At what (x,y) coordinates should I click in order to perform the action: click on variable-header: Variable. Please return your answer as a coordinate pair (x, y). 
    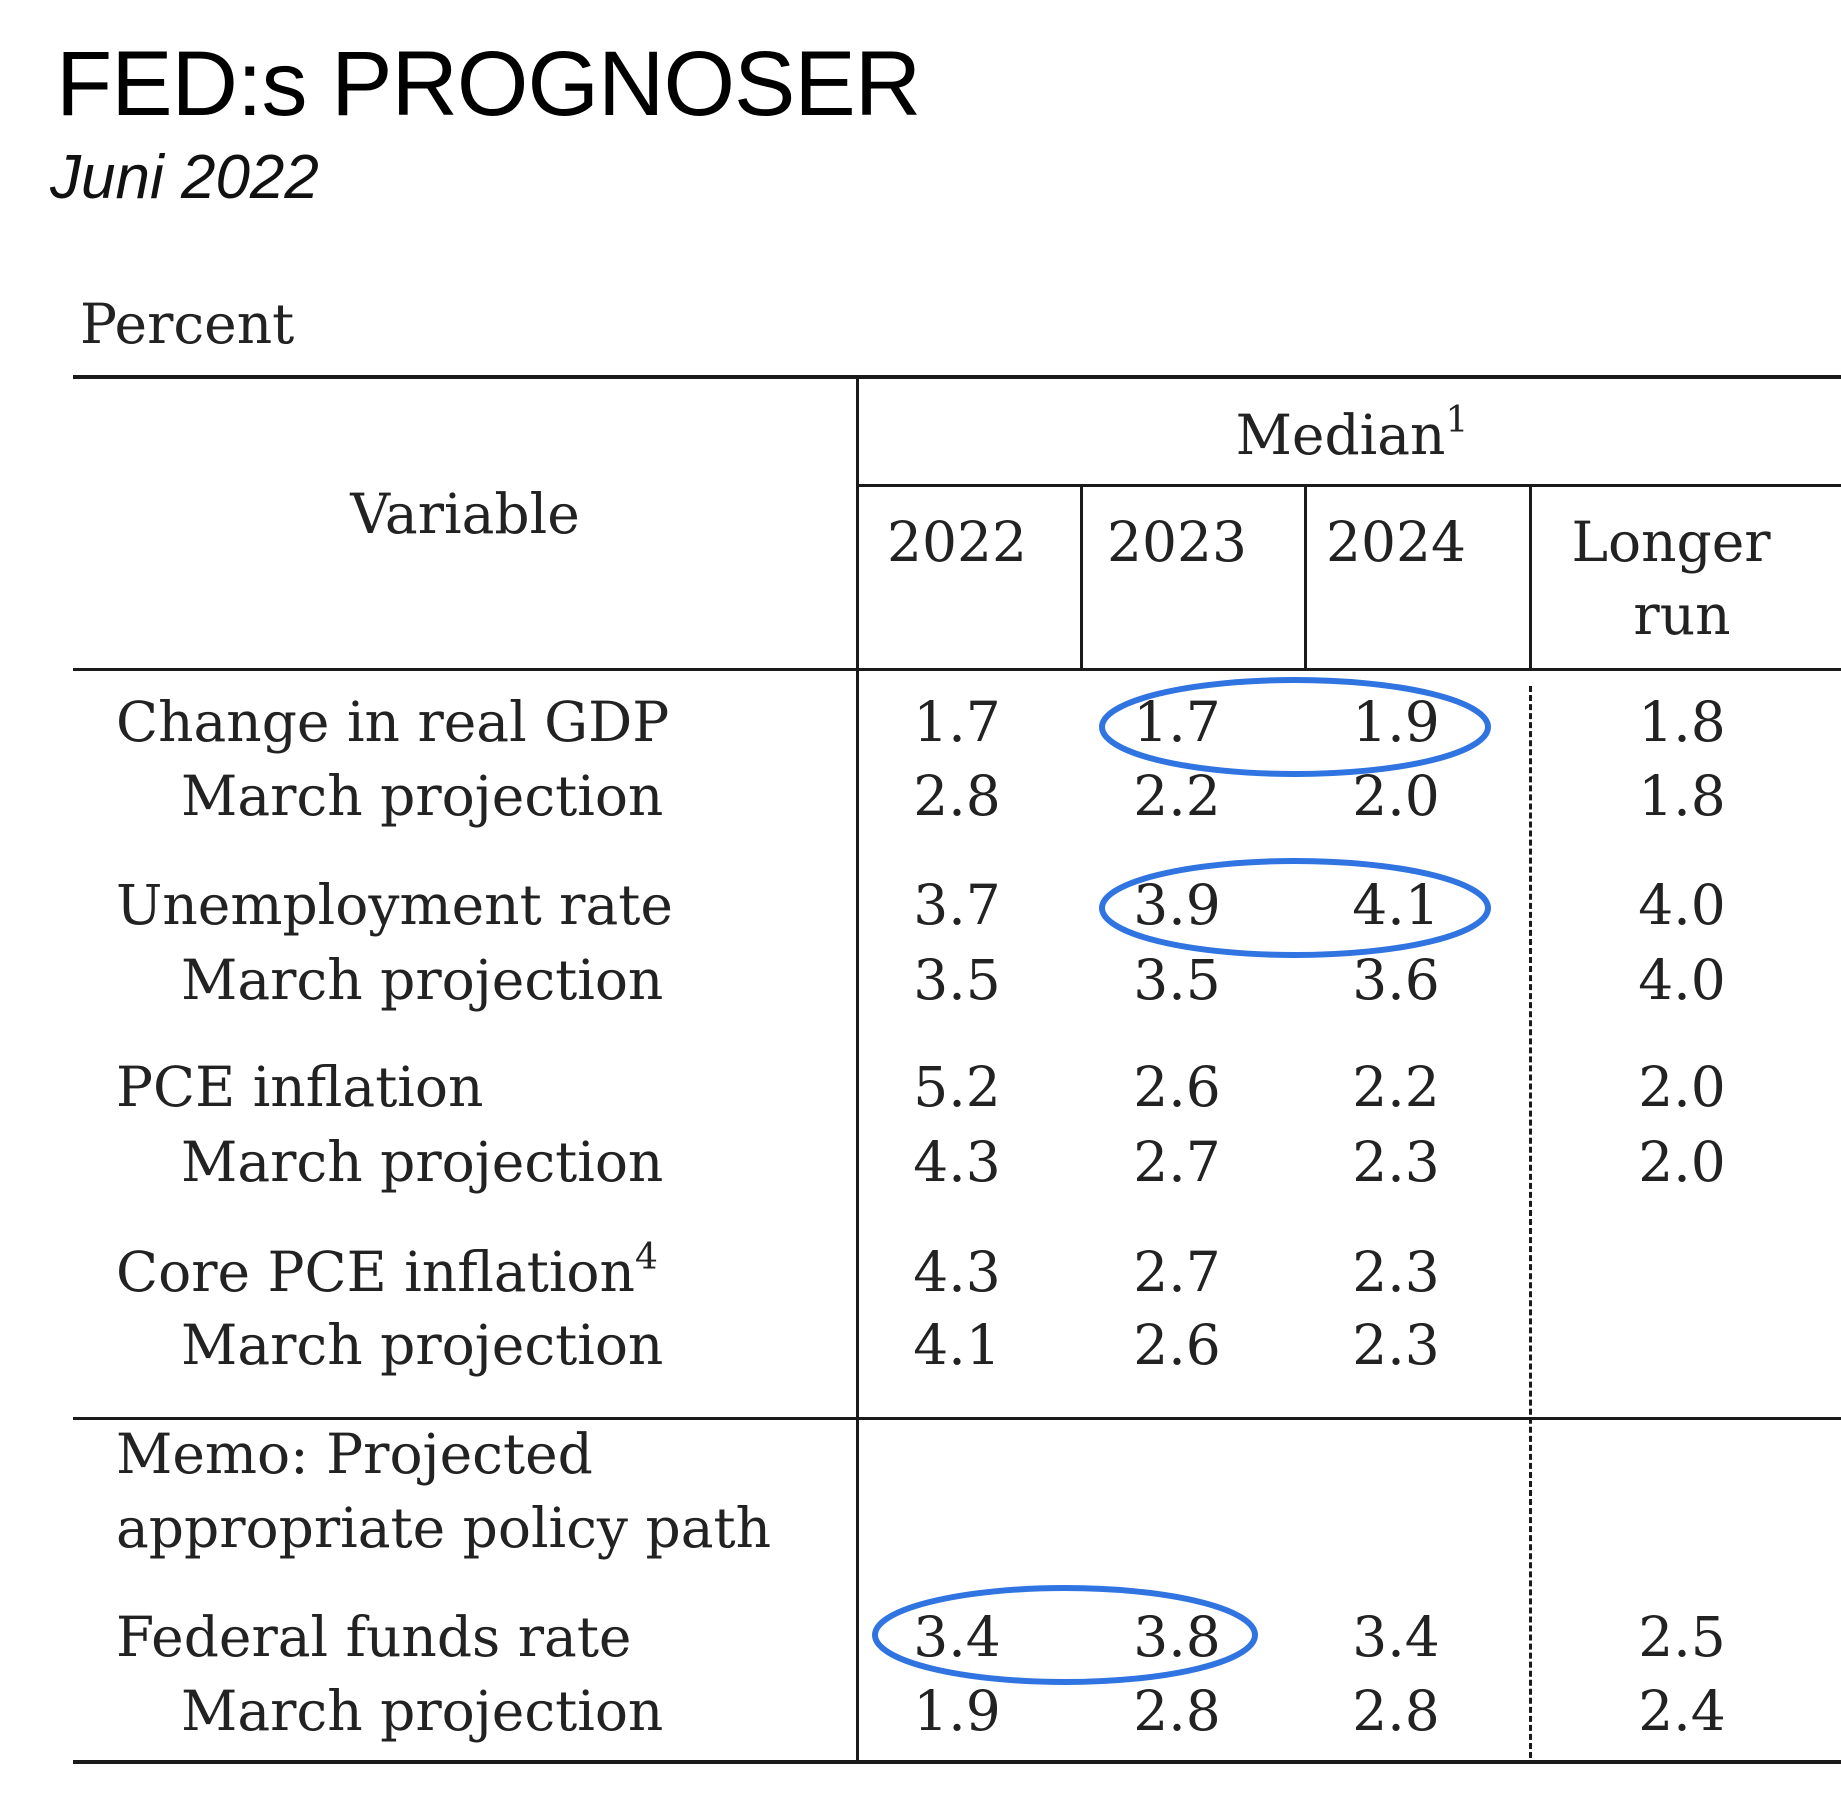
    Looking at the image, I should click on (465, 514).